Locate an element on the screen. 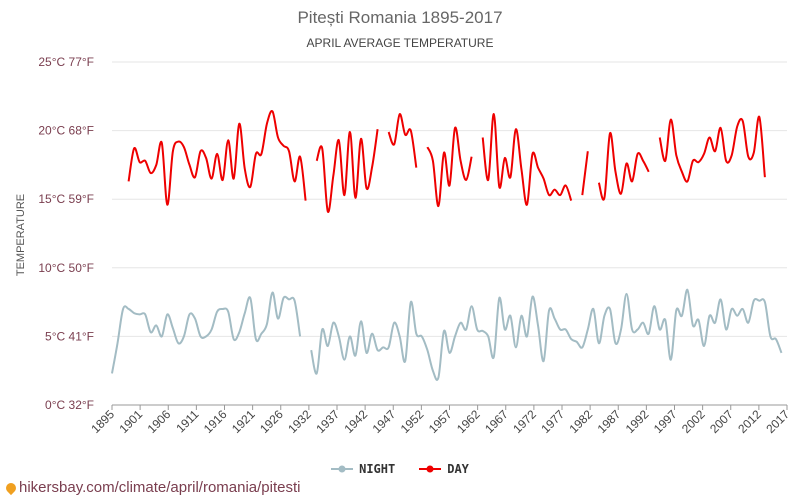 The image size is (800, 500). y-tick-label: 25°C 77°F is located at coordinates (66, 62).